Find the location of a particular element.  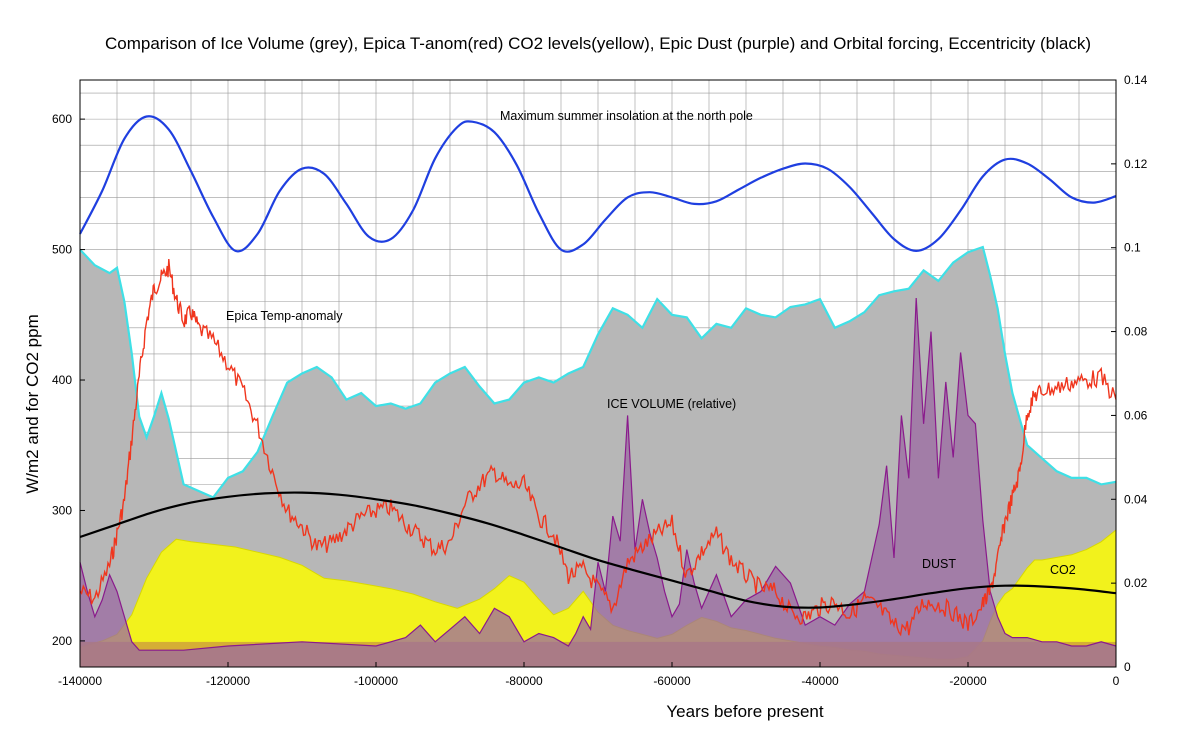

y-tick-label: 400 is located at coordinates (62, 380).